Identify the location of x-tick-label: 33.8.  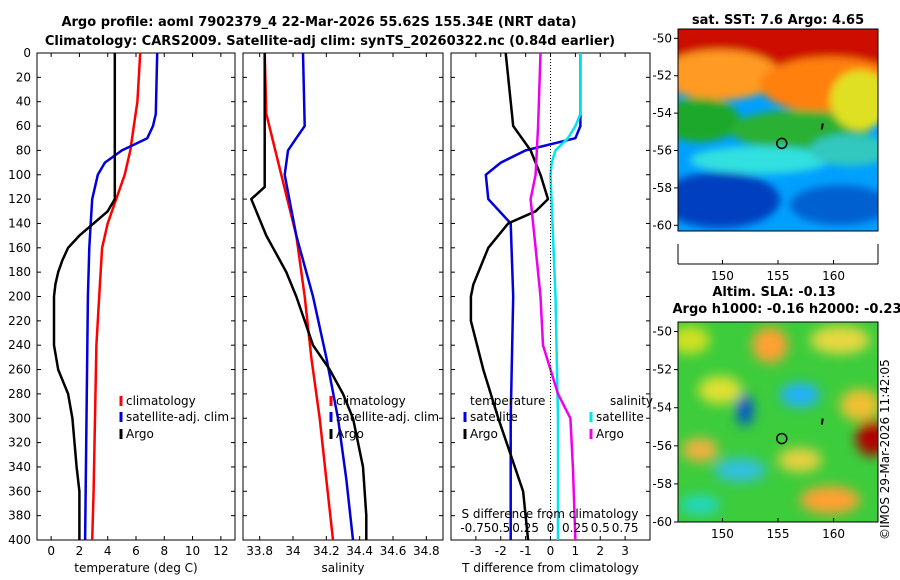
(259, 551).